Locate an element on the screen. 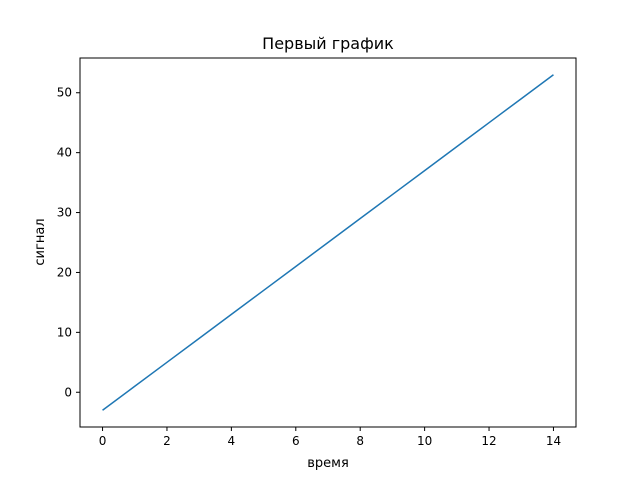 The height and width of the screenshot is (484, 640). y-tick-label: 40 is located at coordinates (64, 153).